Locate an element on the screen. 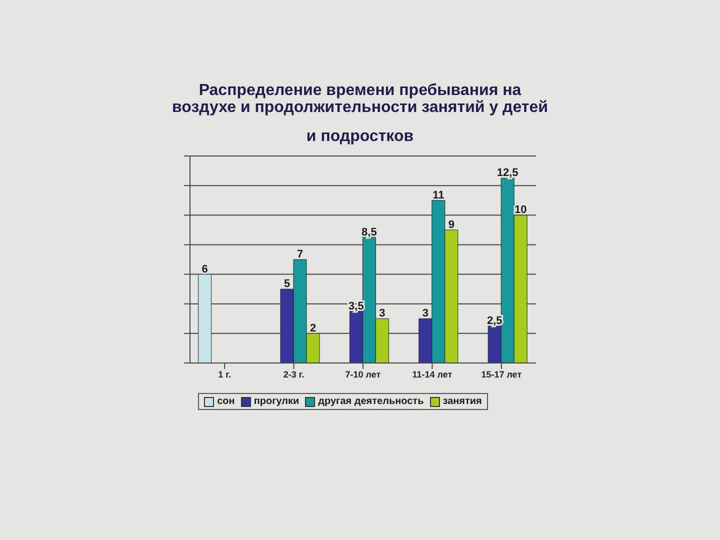 This screenshot has height=540, width=720. data-label: 8,5 is located at coordinates (369, 232).